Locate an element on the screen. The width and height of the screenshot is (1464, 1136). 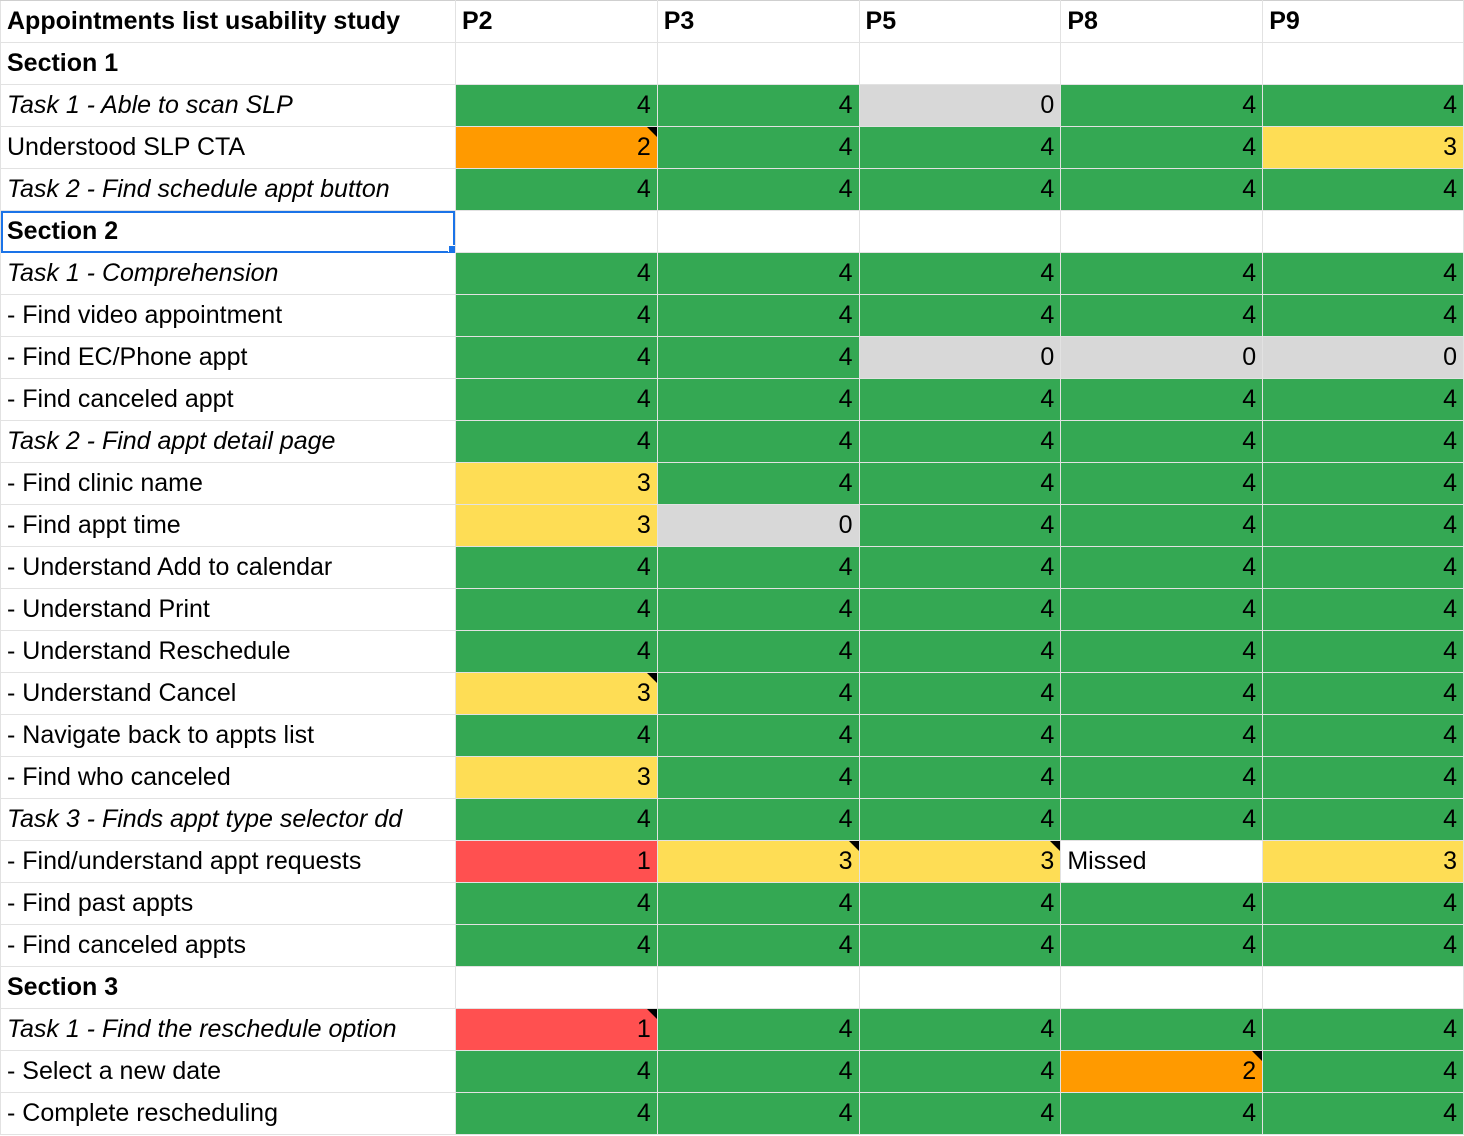
task-label-cell: - Find appt time is located at coordinates (228, 525).